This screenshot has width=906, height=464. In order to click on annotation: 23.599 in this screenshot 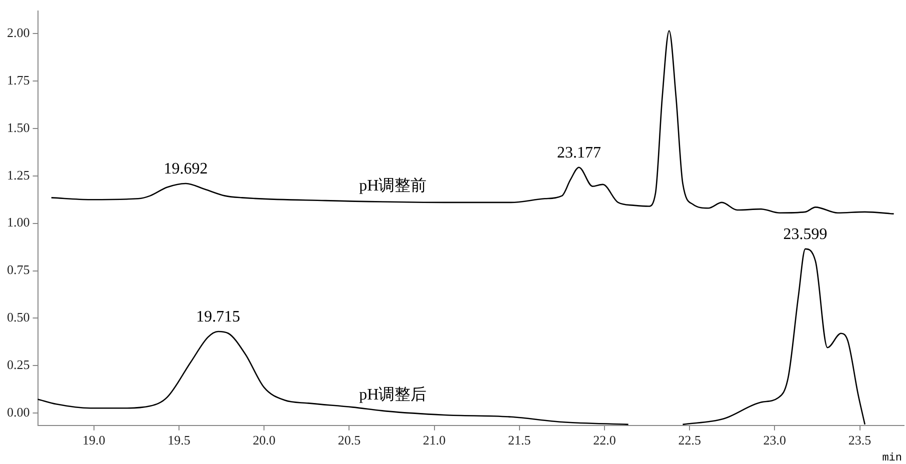, I will do `click(805, 235)`.